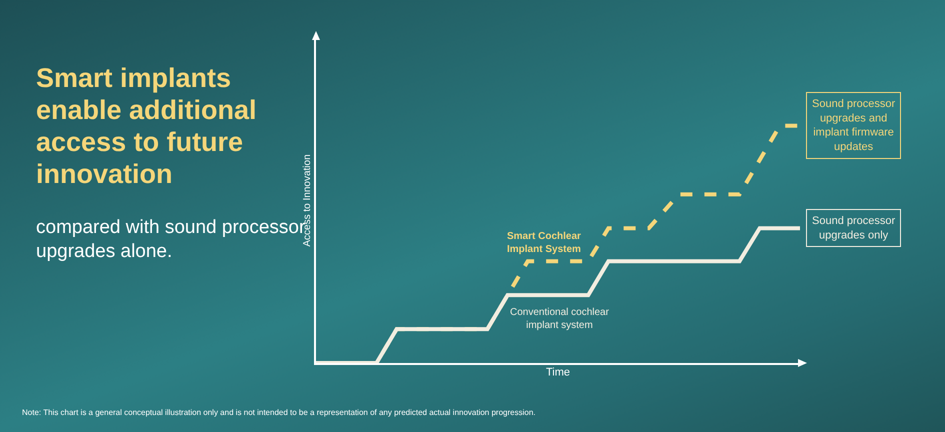 Image resolution: width=945 pixels, height=432 pixels. I want to click on y-axis-title: Access to Innovation, so click(307, 200).